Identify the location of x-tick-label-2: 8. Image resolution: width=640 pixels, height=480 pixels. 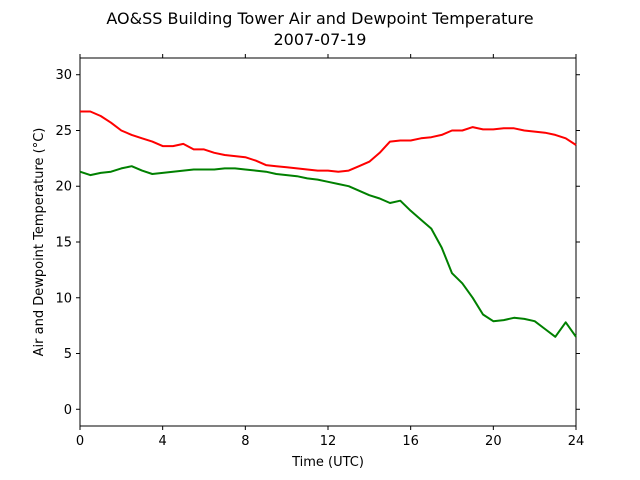
(245, 441).